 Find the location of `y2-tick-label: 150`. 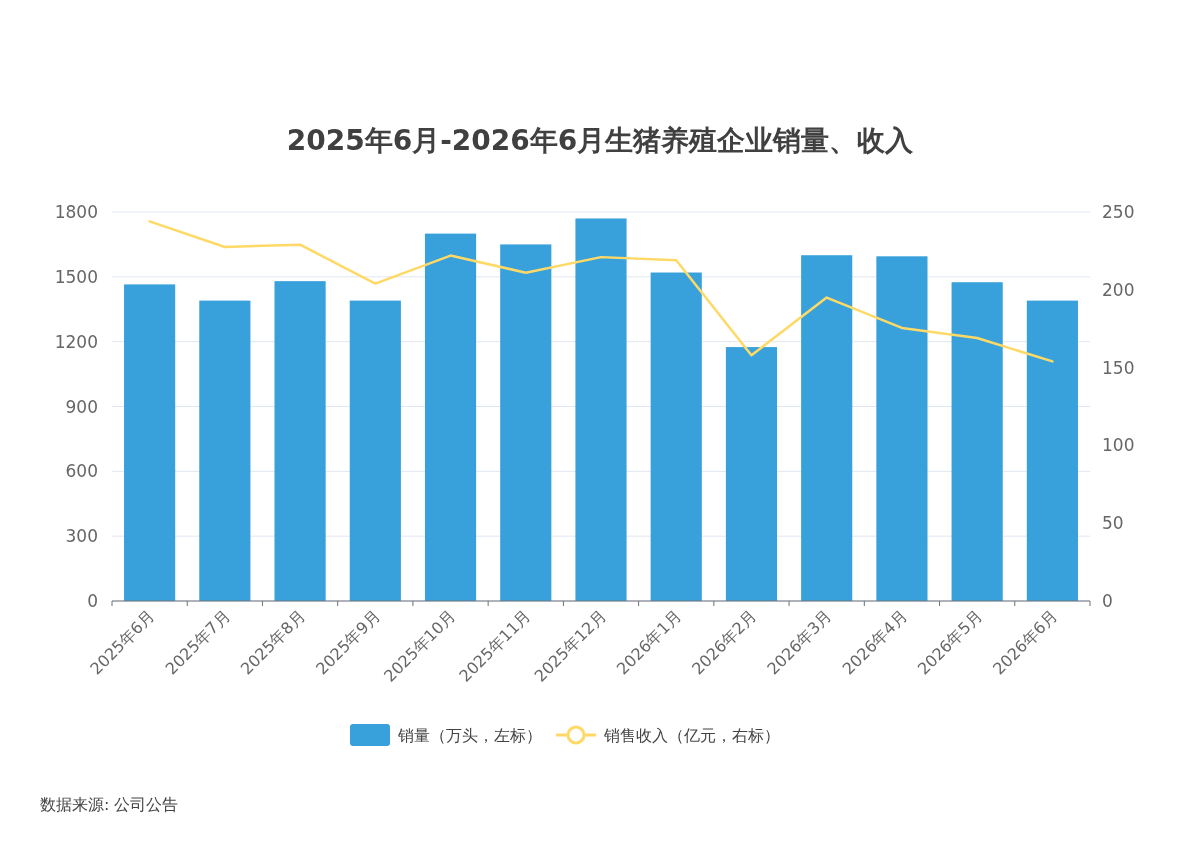

y2-tick-label: 150 is located at coordinates (1118, 367).